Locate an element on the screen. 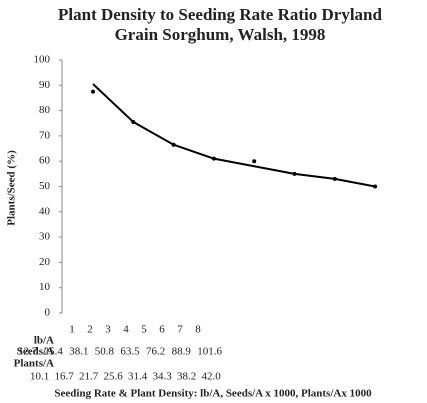  row-value: 34.3 is located at coordinates (163, 377).